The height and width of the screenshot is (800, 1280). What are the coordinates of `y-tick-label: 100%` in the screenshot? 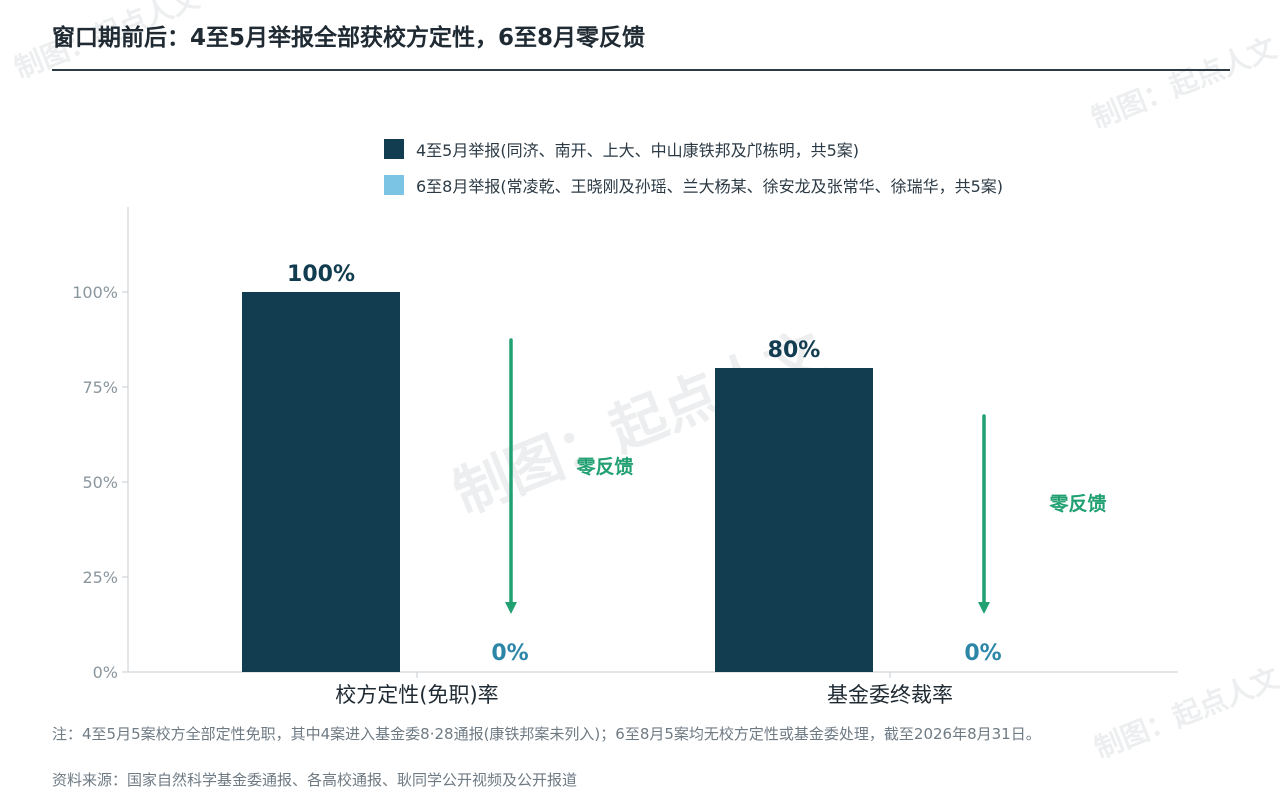 It's located at (95, 292).